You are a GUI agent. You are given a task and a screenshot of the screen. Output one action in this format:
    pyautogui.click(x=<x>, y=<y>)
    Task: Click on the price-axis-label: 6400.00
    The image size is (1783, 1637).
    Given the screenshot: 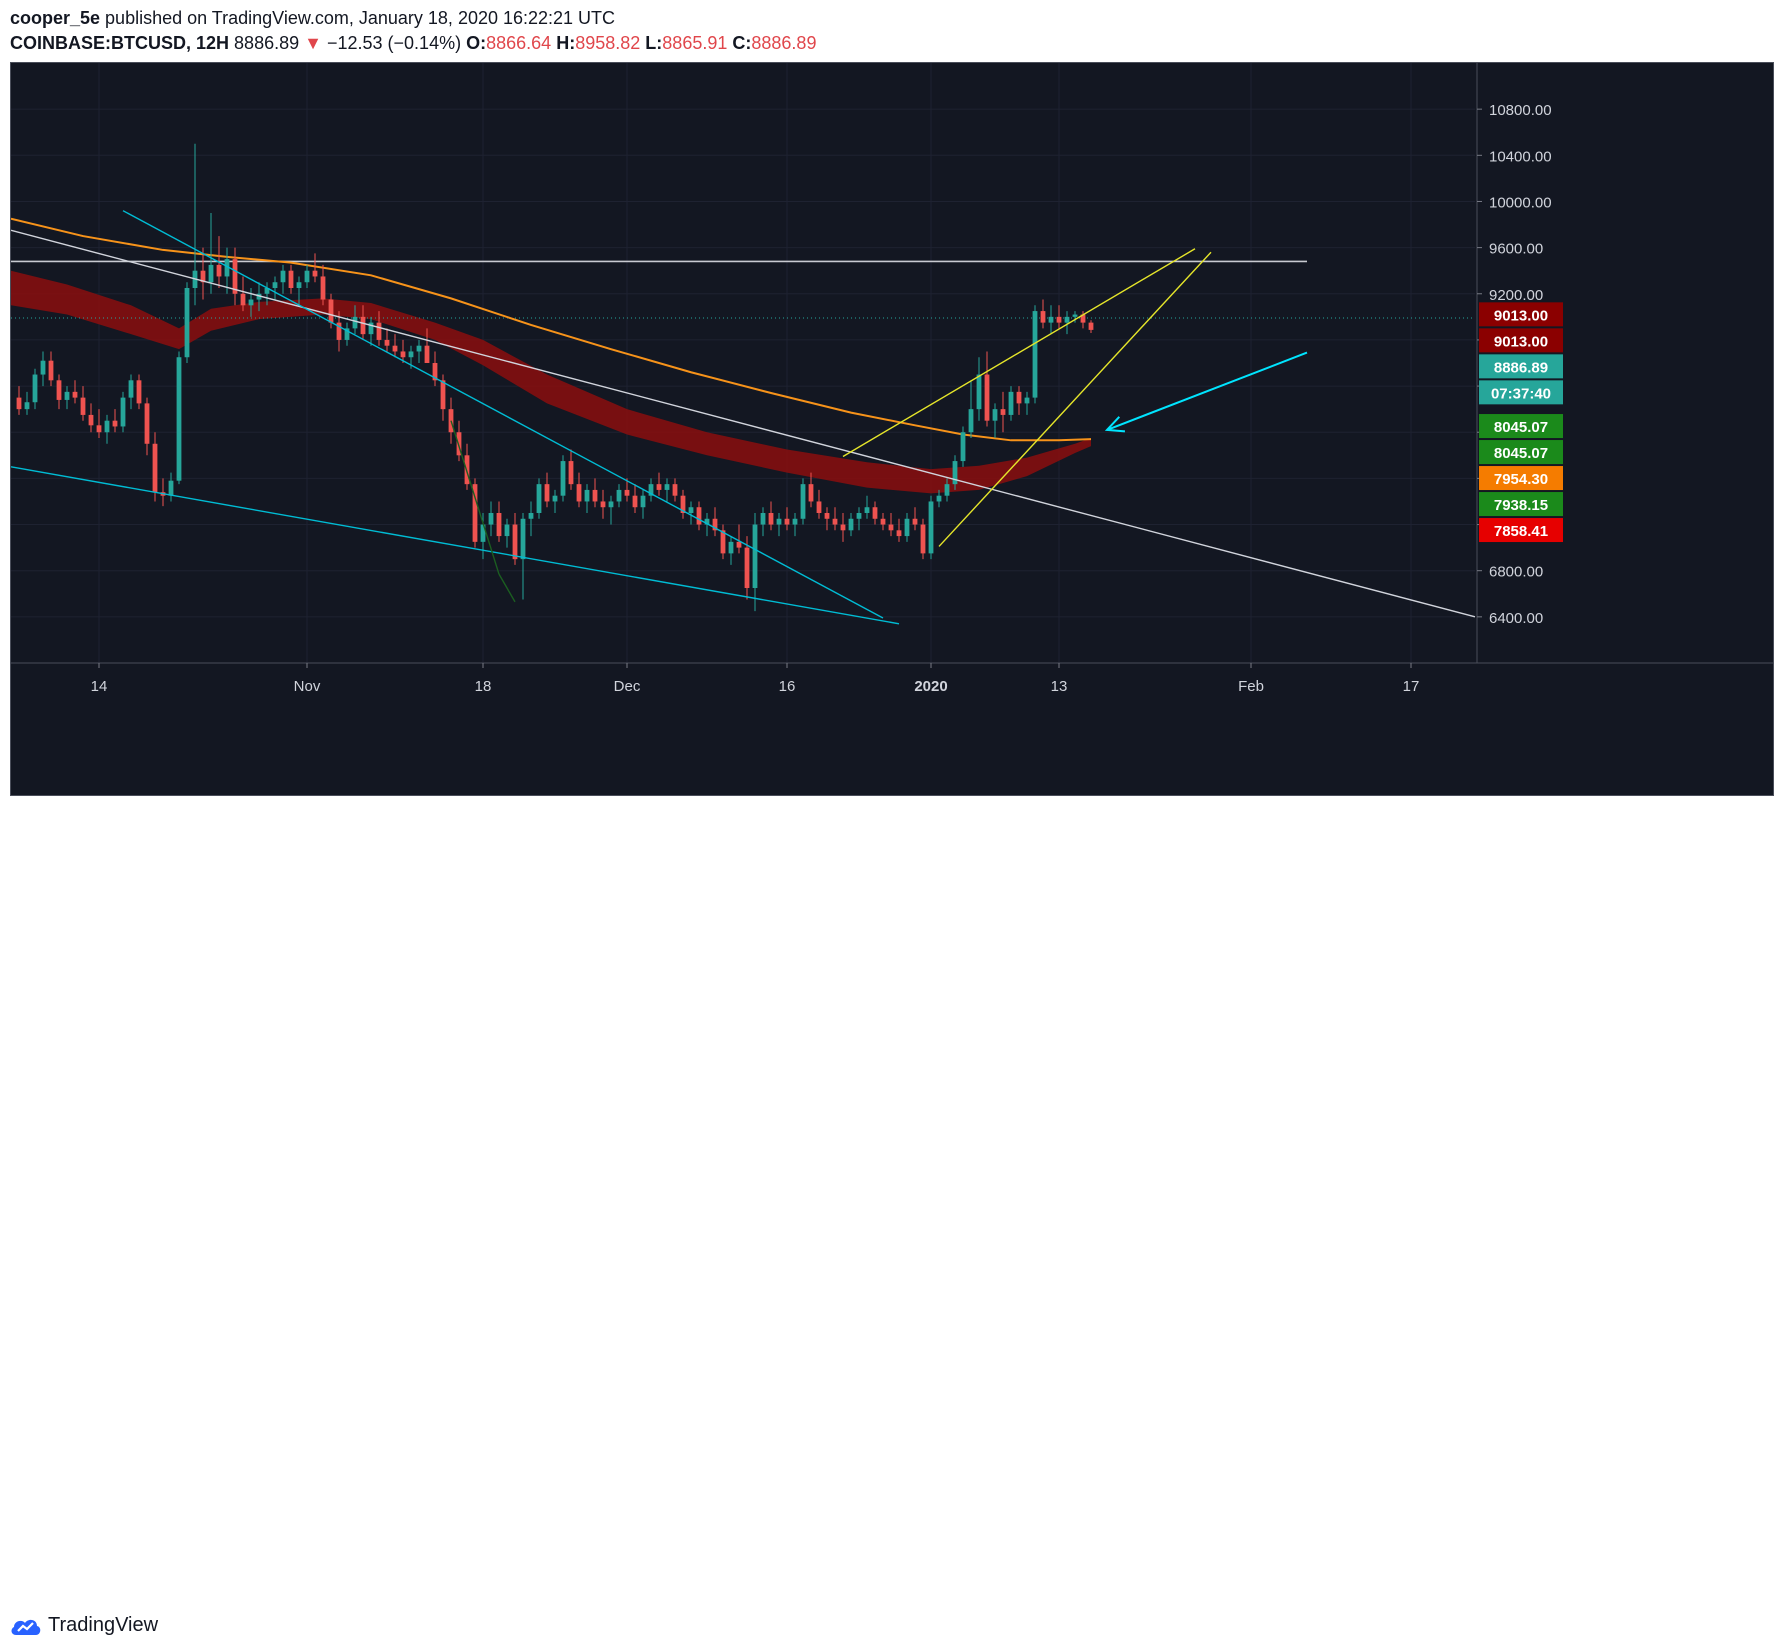 What is the action you would take?
    pyautogui.click(x=1516, y=618)
    